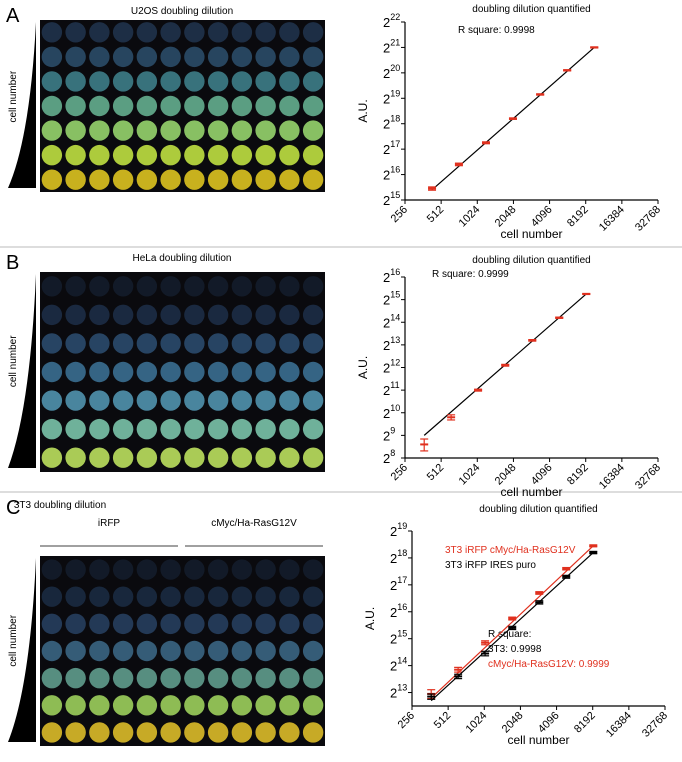 Image resolution: width=682 pixels, height=762 pixels. Describe the element at coordinates (391, 72) in the screenshot. I see `y-tick-label: 220` at that location.